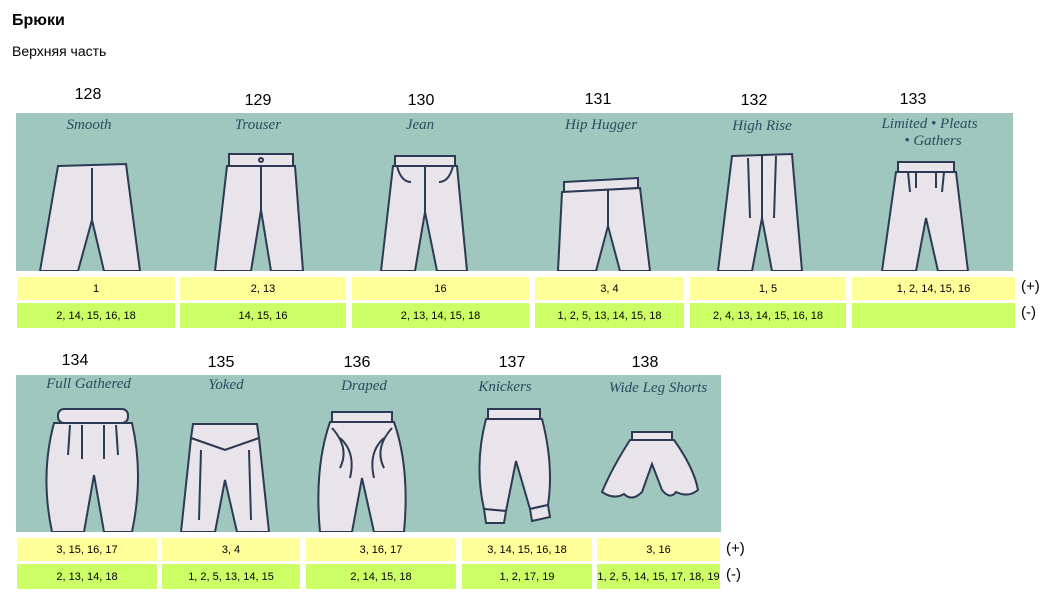  Describe the element at coordinates (96, 288) in the screenshot. I see `plus-cell-128: 1` at that location.